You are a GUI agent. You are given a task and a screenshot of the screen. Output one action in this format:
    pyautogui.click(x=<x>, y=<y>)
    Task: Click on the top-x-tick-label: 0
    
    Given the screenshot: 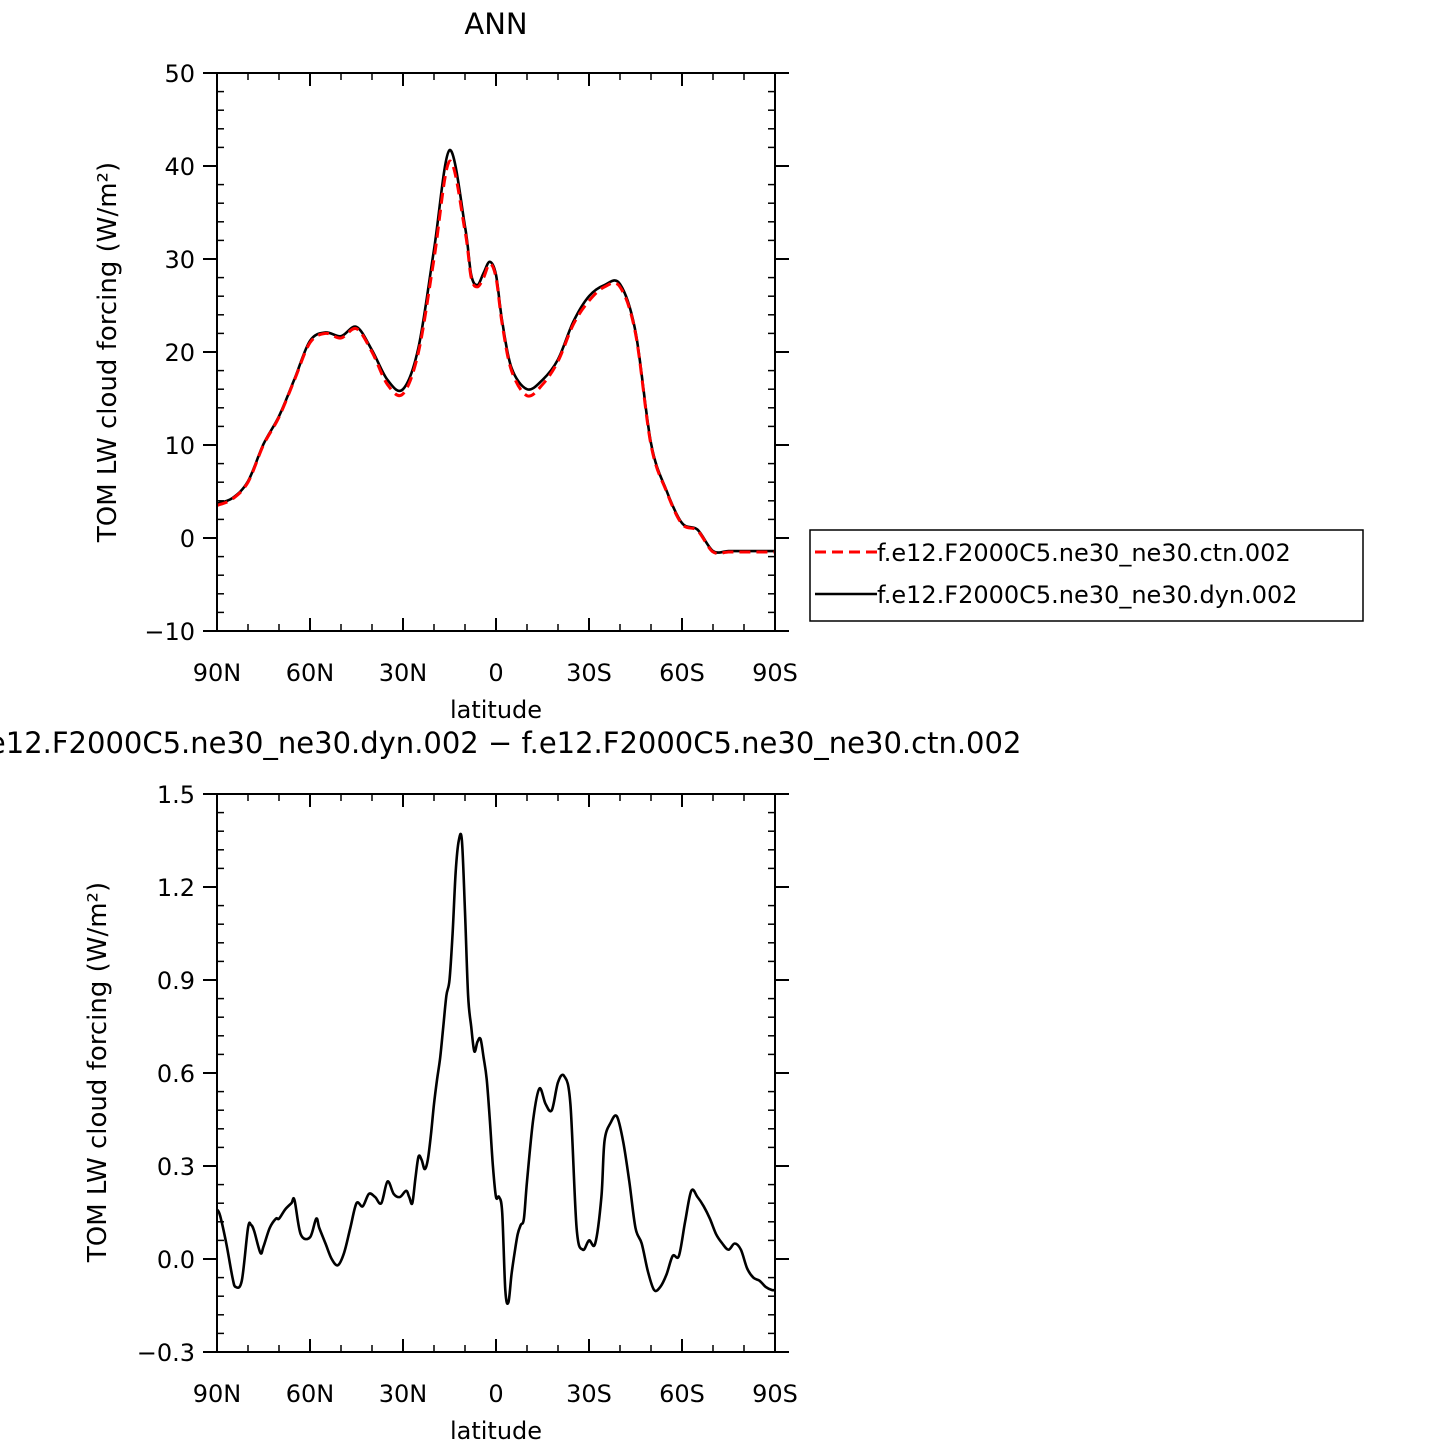 What is the action you would take?
    pyautogui.click(x=495, y=673)
    